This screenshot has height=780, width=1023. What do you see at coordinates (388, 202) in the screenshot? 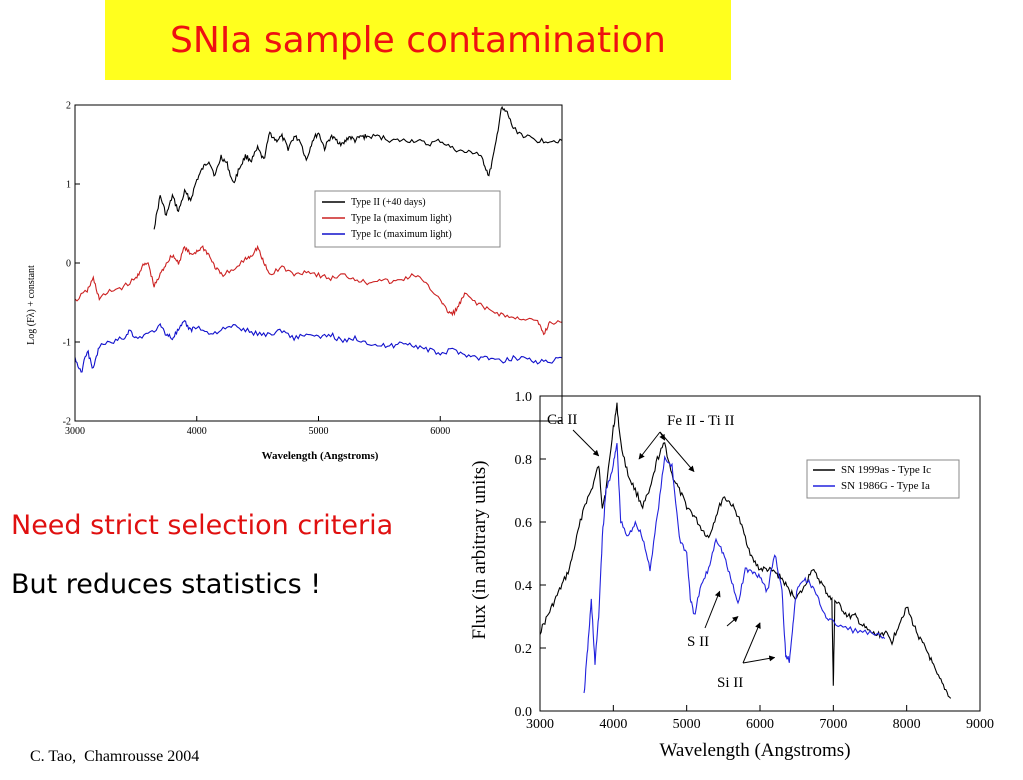
I see `legend-entry: Type II (+40 days)` at bounding box center [388, 202].